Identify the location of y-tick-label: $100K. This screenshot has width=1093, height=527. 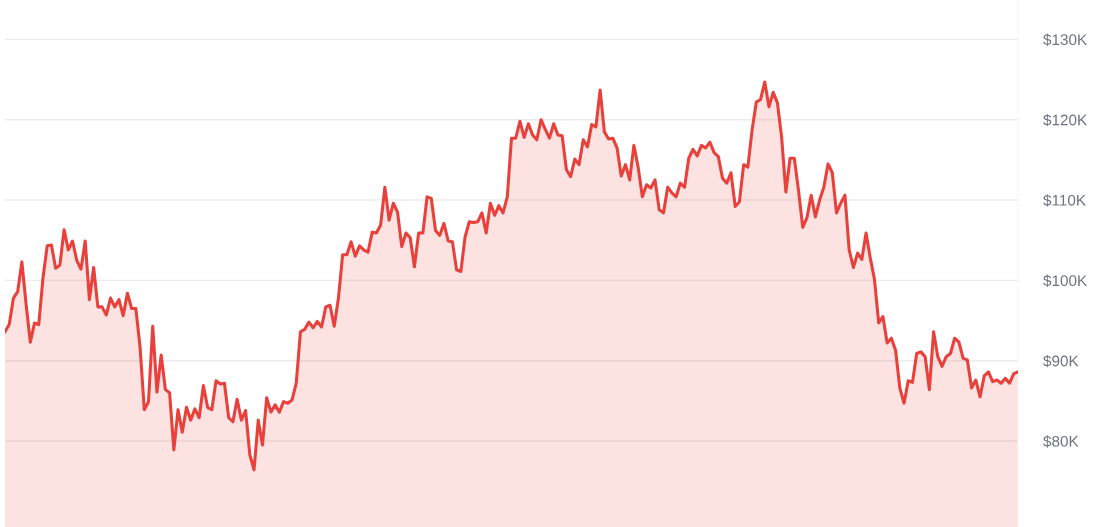
(1065, 280).